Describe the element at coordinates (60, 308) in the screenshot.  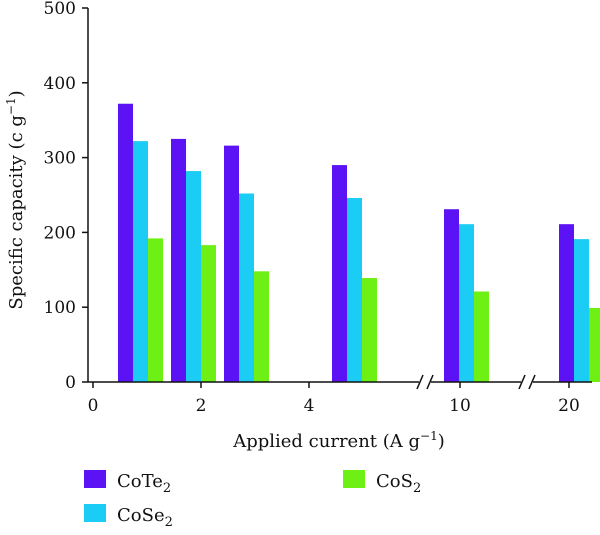
I see `y-tick-label: 100` at that location.